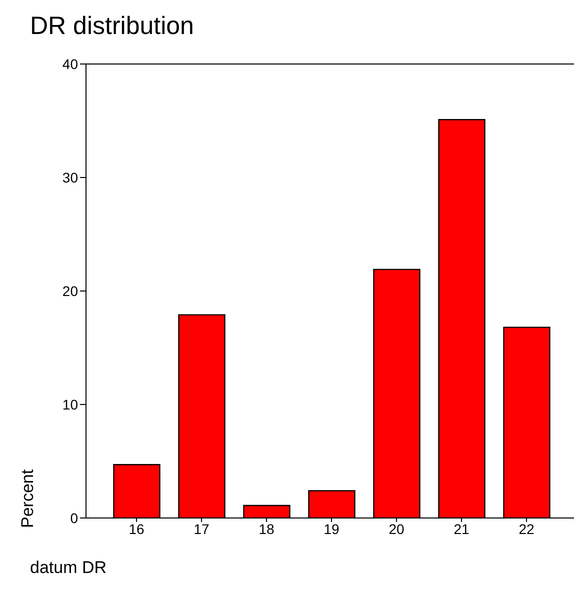 The height and width of the screenshot is (610, 574). What do you see at coordinates (70, 64) in the screenshot?
I see `y-tick-label: 40` at bounding box center [70, 64].